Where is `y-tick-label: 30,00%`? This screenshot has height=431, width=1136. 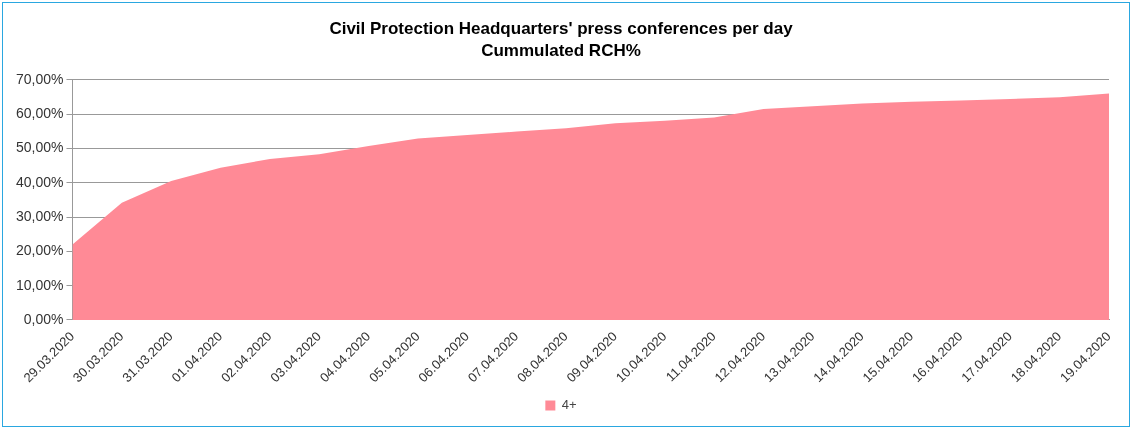
y-tick-label: 30,00% is located at coordinates (40, 215).